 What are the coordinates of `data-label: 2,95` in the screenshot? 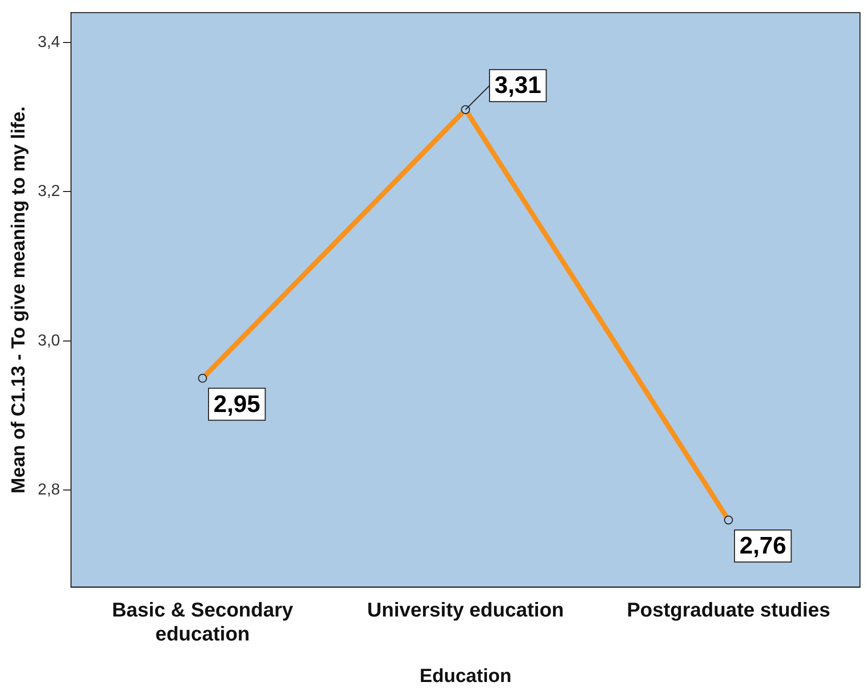 It's located at (237, 404).